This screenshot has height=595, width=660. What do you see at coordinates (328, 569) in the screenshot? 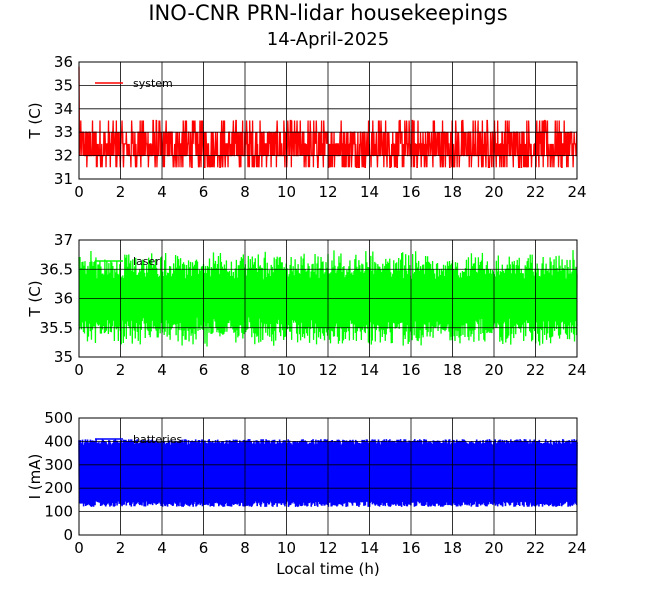
I see `x-axis-label: Local time (h)` at bounding box center [328, 569].